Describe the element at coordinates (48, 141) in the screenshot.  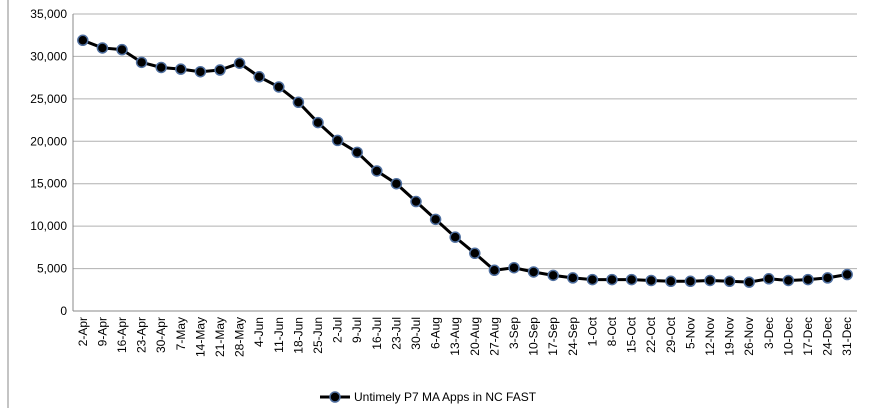
I see `y-tick-label: 20,000` at that location.